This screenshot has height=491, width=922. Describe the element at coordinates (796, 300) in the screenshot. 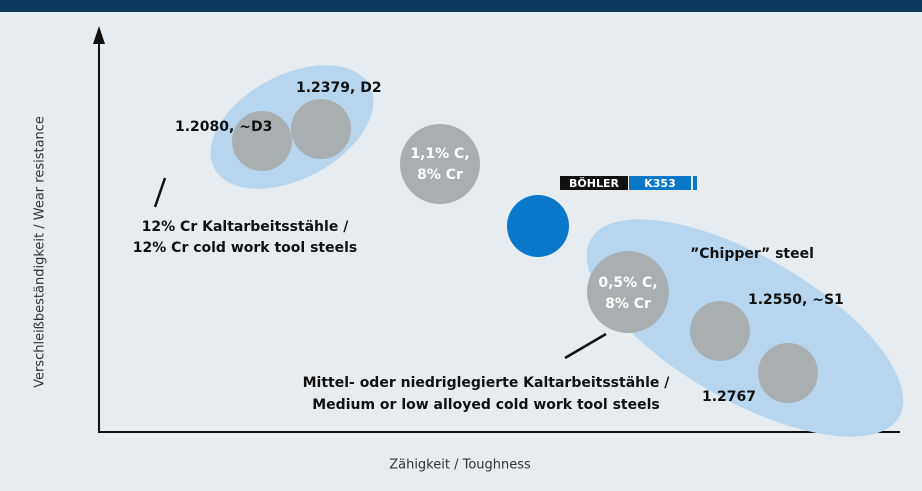

I see `circle-label: 1.2550, ~S1` at that location.